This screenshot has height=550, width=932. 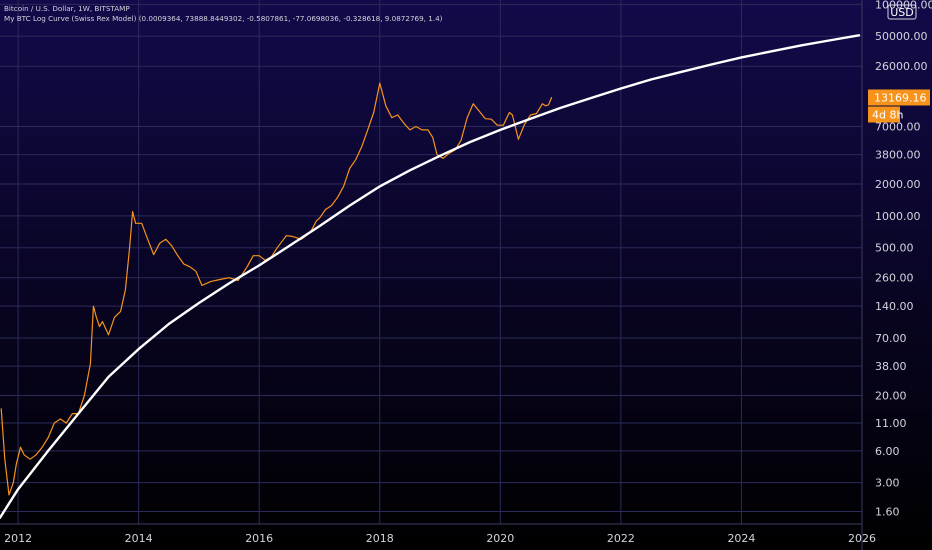 I want to click on currency-label: USD, so click(x=902, y=12).